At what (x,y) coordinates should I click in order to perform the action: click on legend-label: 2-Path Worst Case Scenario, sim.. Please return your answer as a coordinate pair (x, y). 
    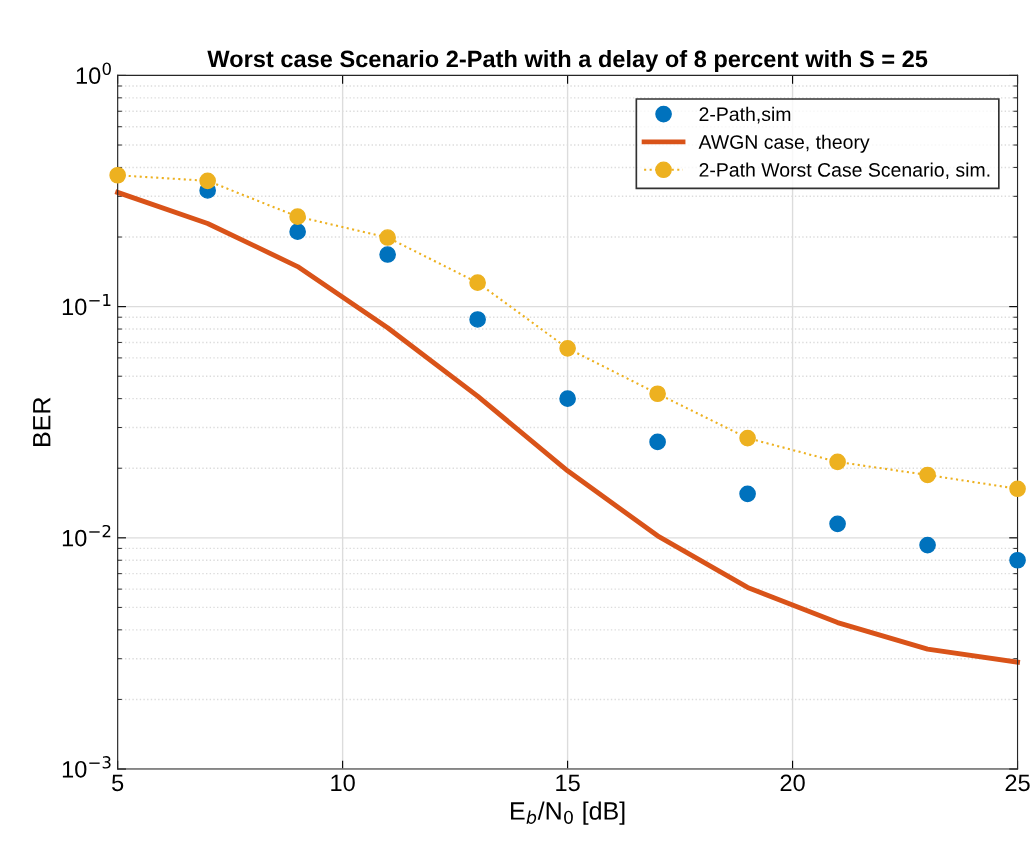
    Looking at the image, I should click on (844, 171).